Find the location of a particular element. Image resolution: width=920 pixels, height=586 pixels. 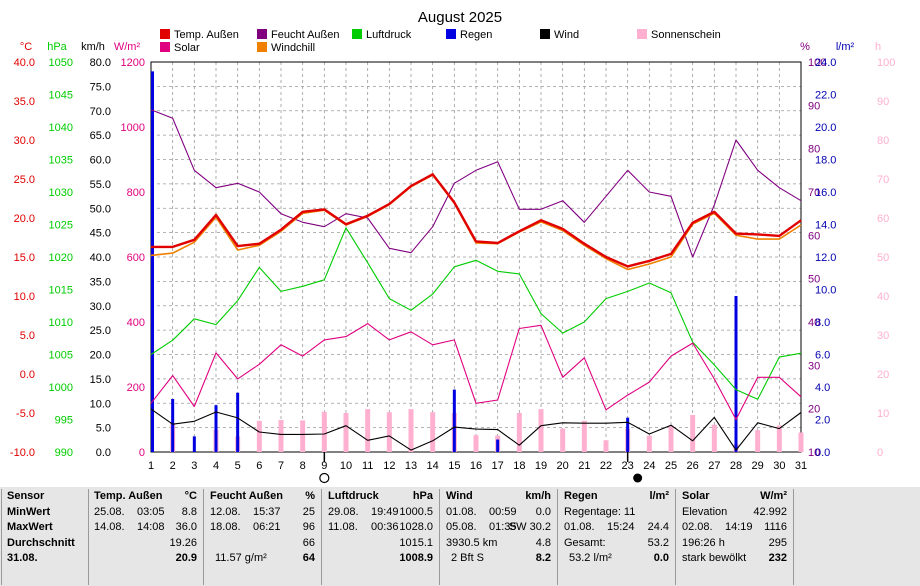

stats-solar-elevation-value: 42.992 is located at coordinates (770, 511).